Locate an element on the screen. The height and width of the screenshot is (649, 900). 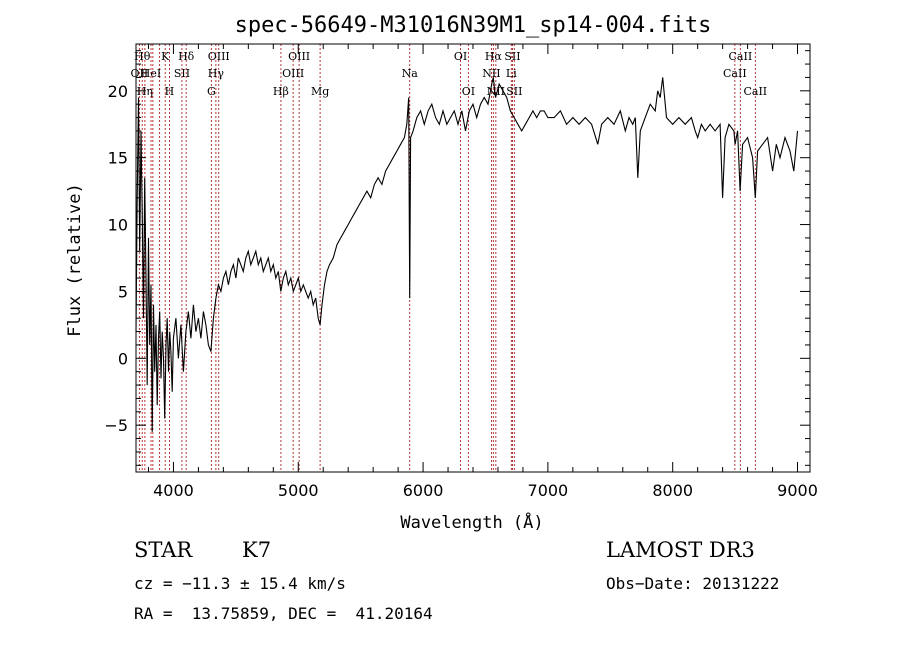
x-tick-label: 8000 is located at coordinates (672, 490).